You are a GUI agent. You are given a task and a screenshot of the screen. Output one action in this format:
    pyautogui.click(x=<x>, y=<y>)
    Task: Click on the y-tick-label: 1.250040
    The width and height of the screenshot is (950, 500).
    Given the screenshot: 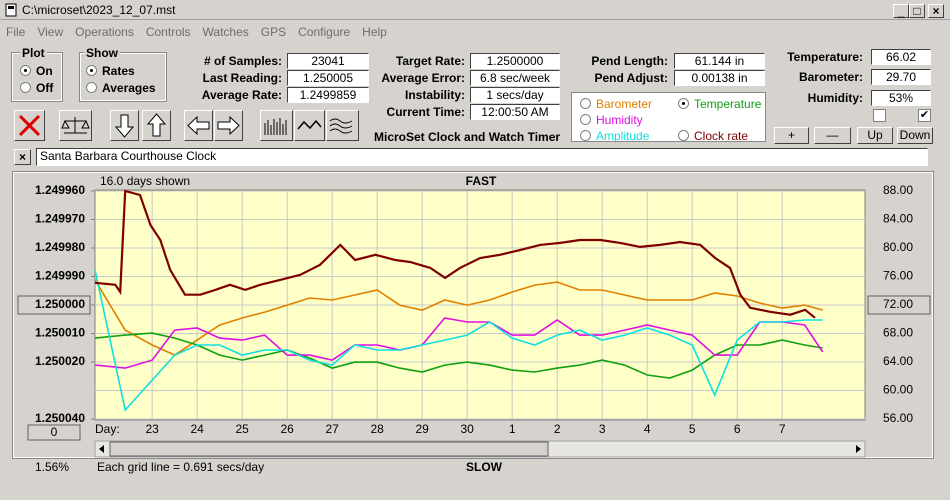 What is the action you would take?
    pyautogui.click(x=60, y=418)
    